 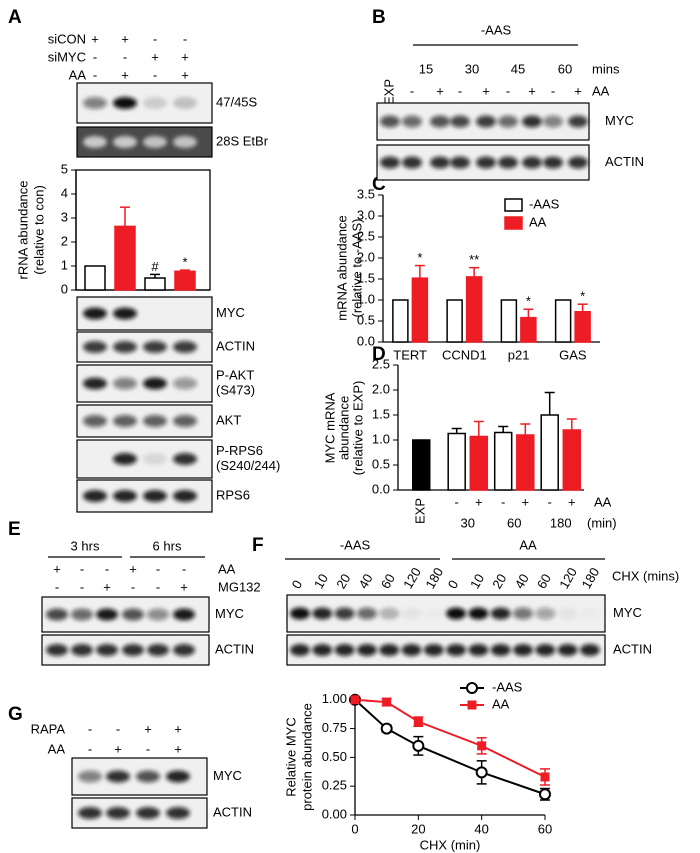 What do you see at coordinates (235, 374) in the screenshot?
I see `blot-label: P-AKT` at bounding box center [235, 374].